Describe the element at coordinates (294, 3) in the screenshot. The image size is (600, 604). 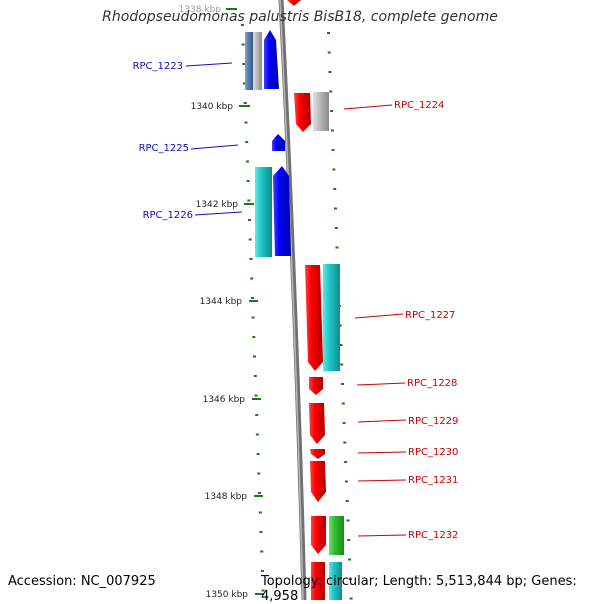
I see `gene-fragment-top` at that location.